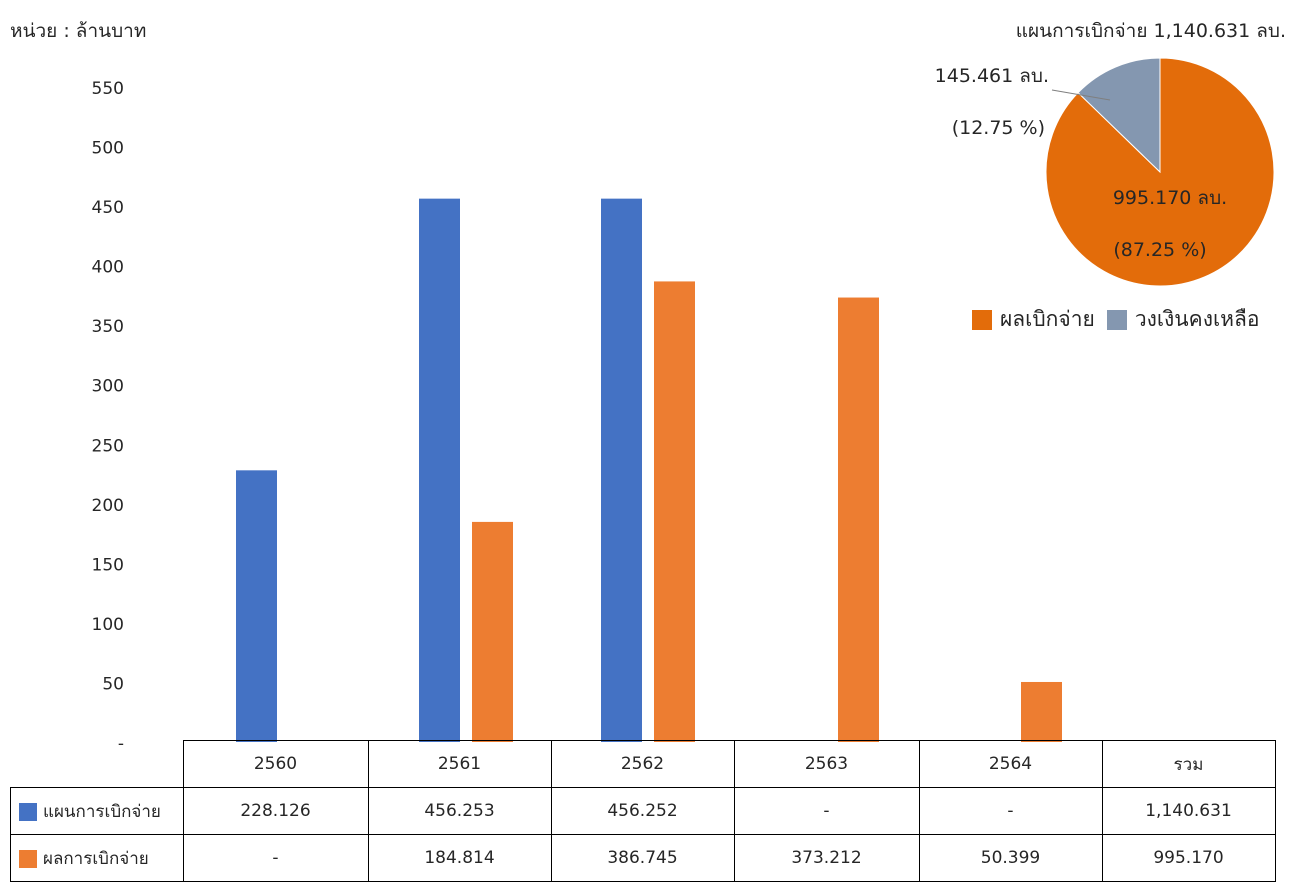 The height and width of the screenshot is (893, 1296). I want to click on table-row-label: ผลการเบิกจ่าย, so click(96, 858).